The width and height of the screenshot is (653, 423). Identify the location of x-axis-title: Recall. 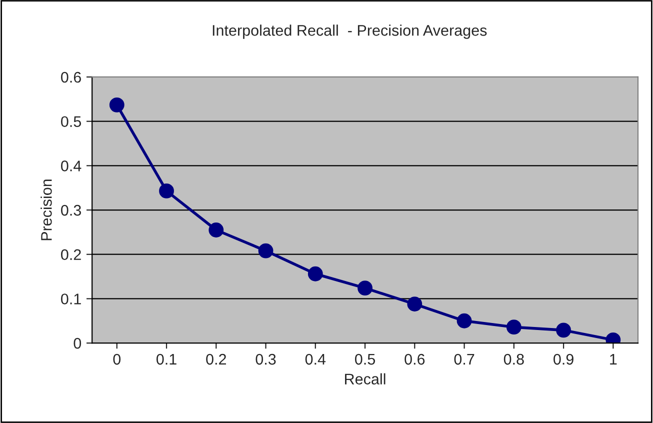
(365, 378).